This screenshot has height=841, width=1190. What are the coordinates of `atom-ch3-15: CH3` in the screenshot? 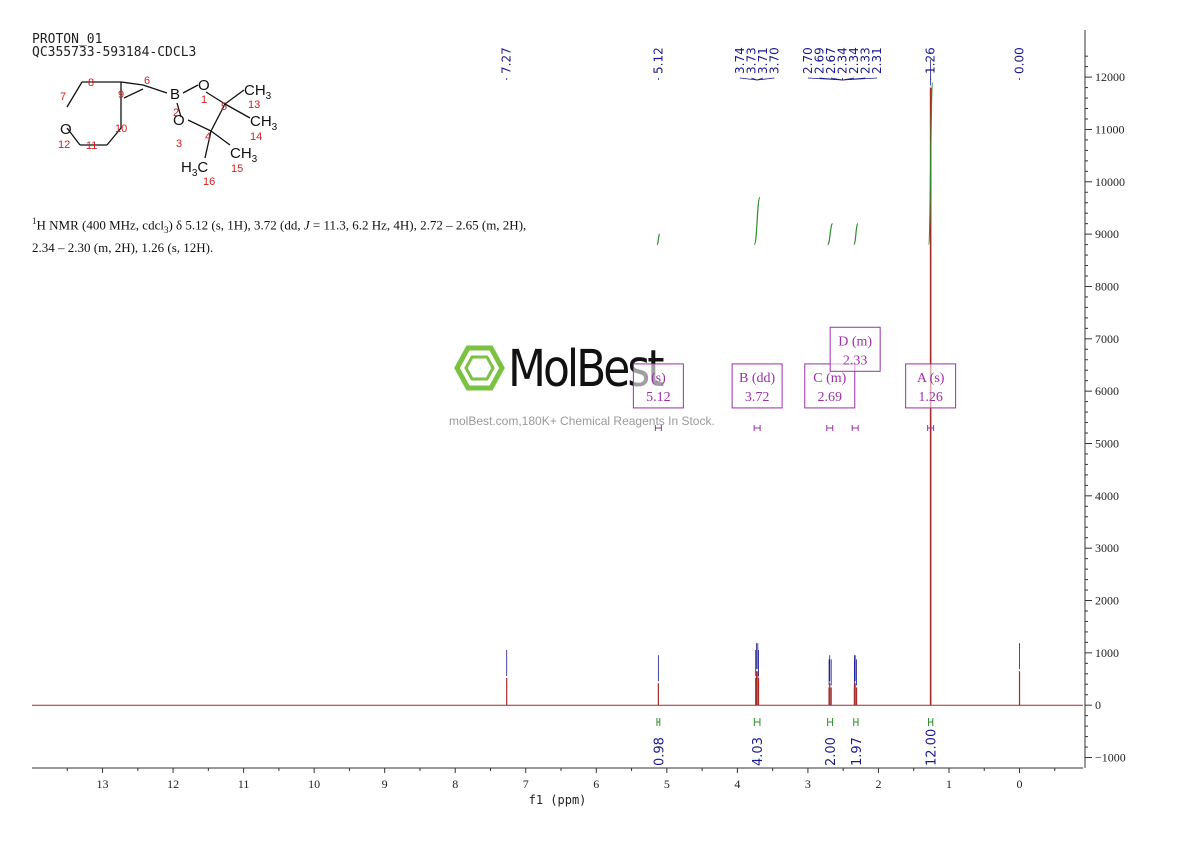 It's located at (244, 155).